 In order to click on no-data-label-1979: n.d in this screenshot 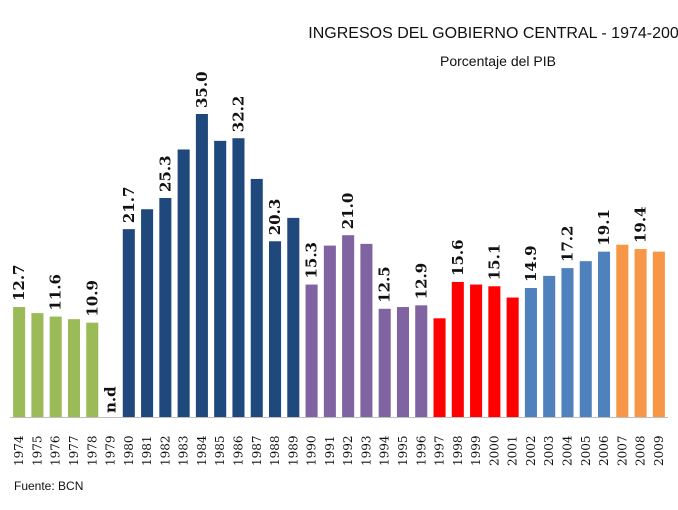, I will do `click(111, 399)`.